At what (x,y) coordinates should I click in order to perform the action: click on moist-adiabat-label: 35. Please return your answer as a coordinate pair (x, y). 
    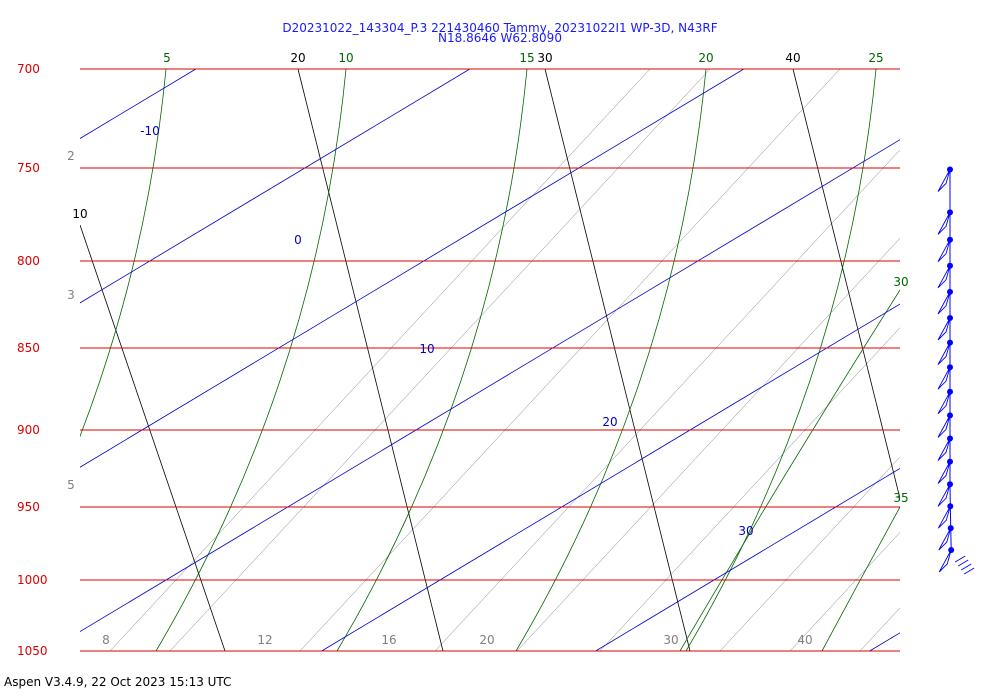
    Looking at the image, I should click on (900, 498).